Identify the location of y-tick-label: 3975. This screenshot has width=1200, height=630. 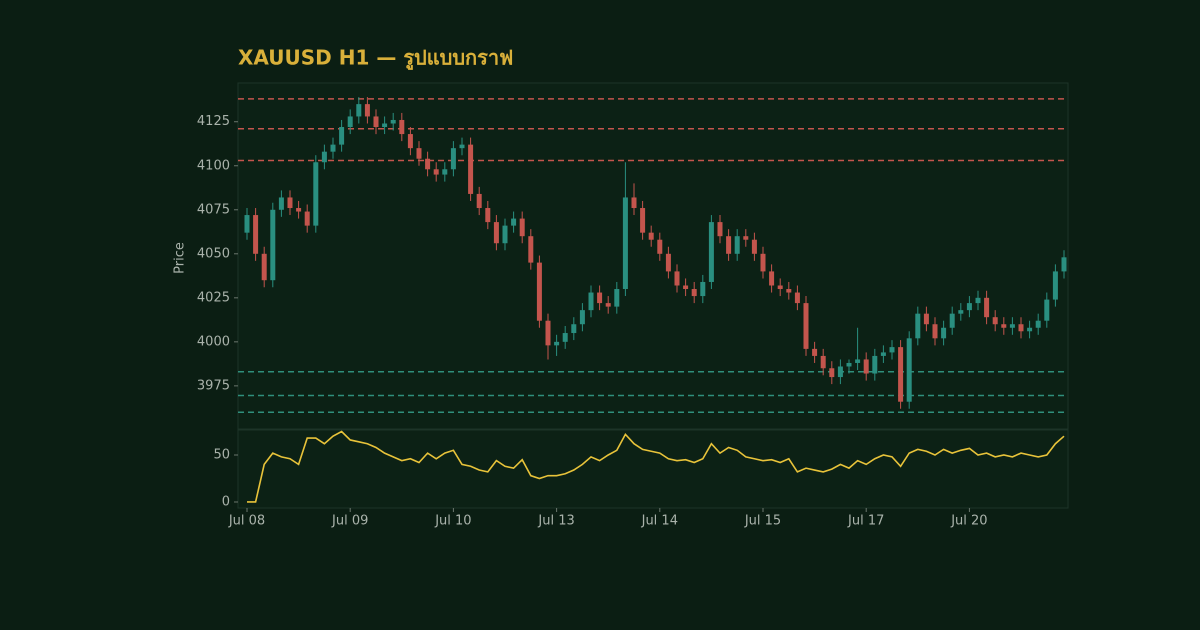
(213, 385).